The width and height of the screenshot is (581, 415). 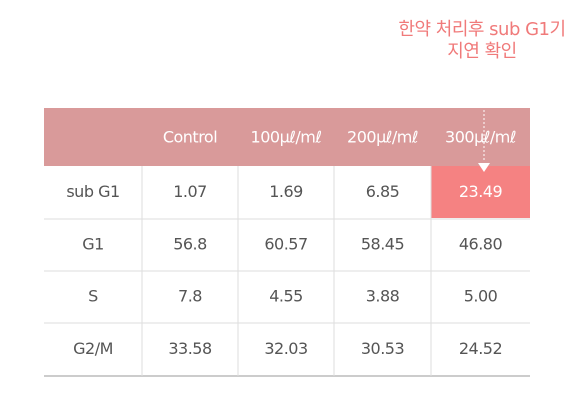 I want to click on cell-value: 56.8, so click(x=190, y=244).